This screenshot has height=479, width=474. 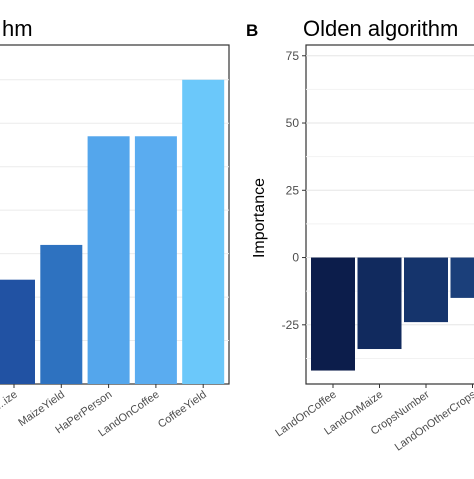 I want to click on panel-b-y-tick-label: 50, so click(x=293, y=123).